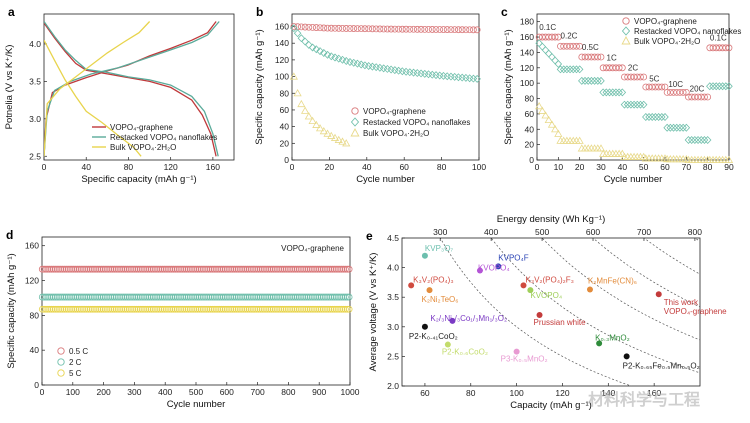 This screenshot has height=423, width=750. Describe the element at coordinates (355, 132) in the screenshot. I see `legend-marker` at that location.